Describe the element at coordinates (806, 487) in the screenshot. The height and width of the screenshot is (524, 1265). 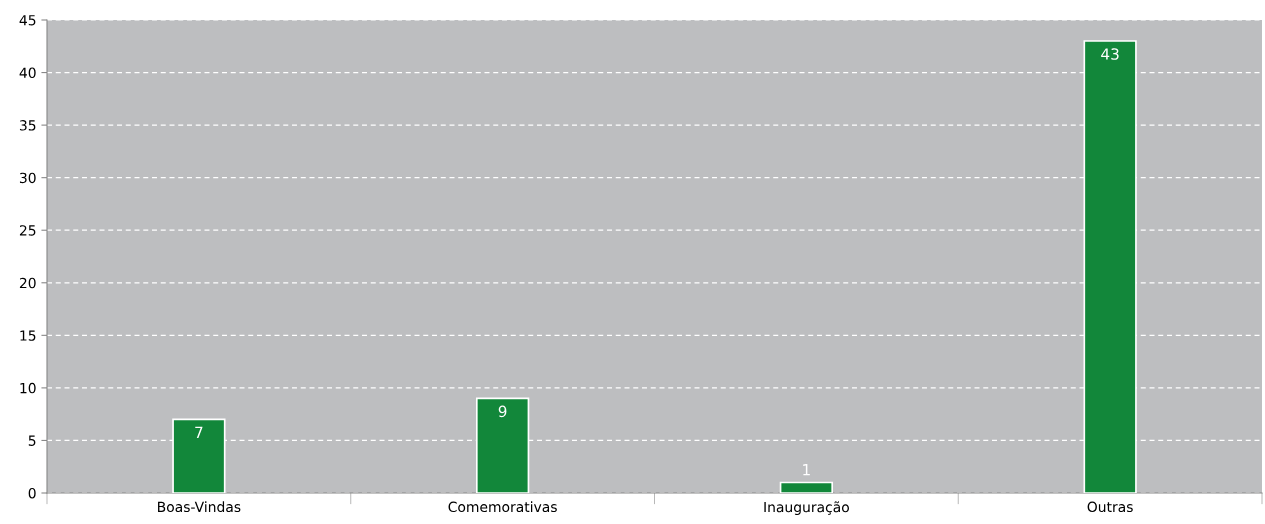
I see `bar` at that location.